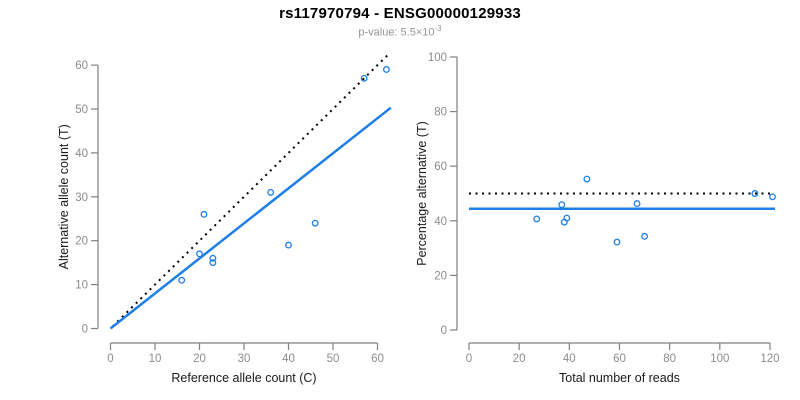 This screenshot has height=400, width=800. Describe the element at coordinates (719, 359) in the screenshot. I see `x-tick-label: 100` at that location.